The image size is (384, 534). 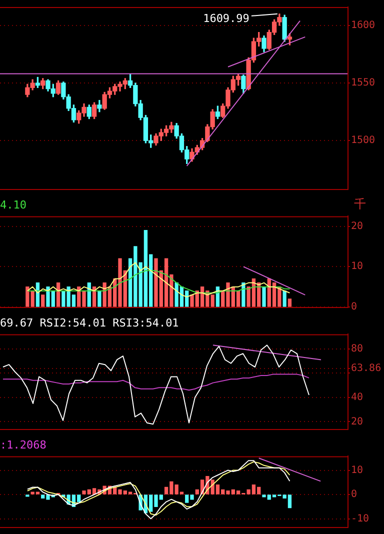 I want to click on text: 千, so click(x=360, y=204).